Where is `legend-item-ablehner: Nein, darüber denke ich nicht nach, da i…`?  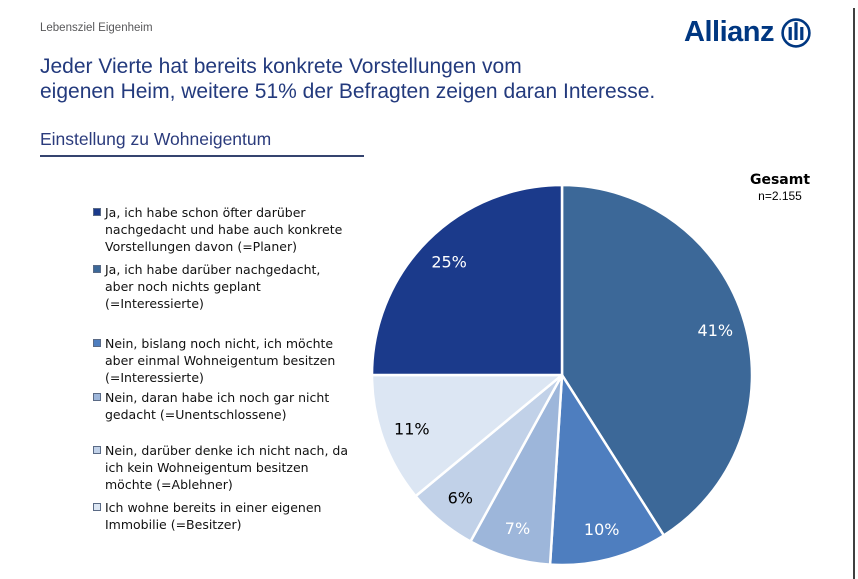 legend-item-ablehner: Nein, darüber denke ich nicht nach, da i… is located at coordinates (222, 467).